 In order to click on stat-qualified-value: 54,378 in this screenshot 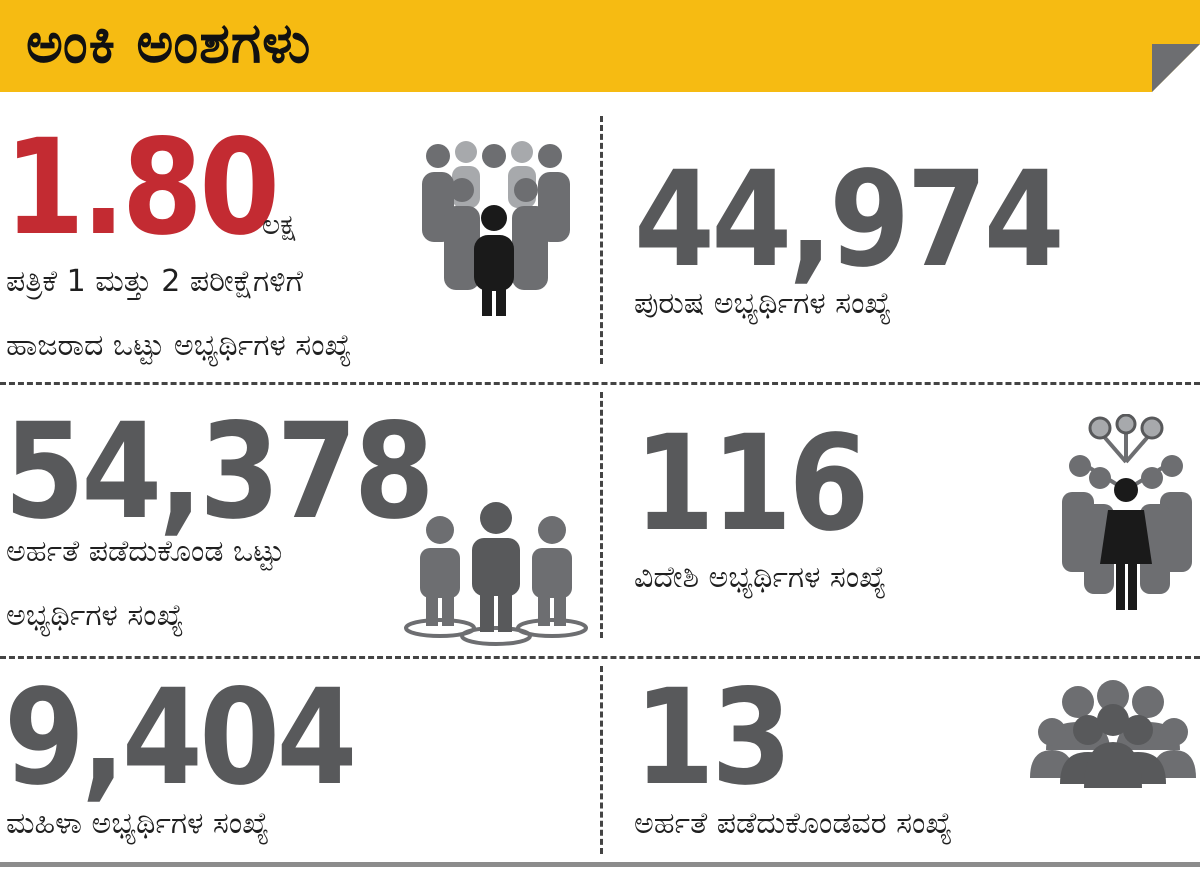, I will do `click(219, 472)`.